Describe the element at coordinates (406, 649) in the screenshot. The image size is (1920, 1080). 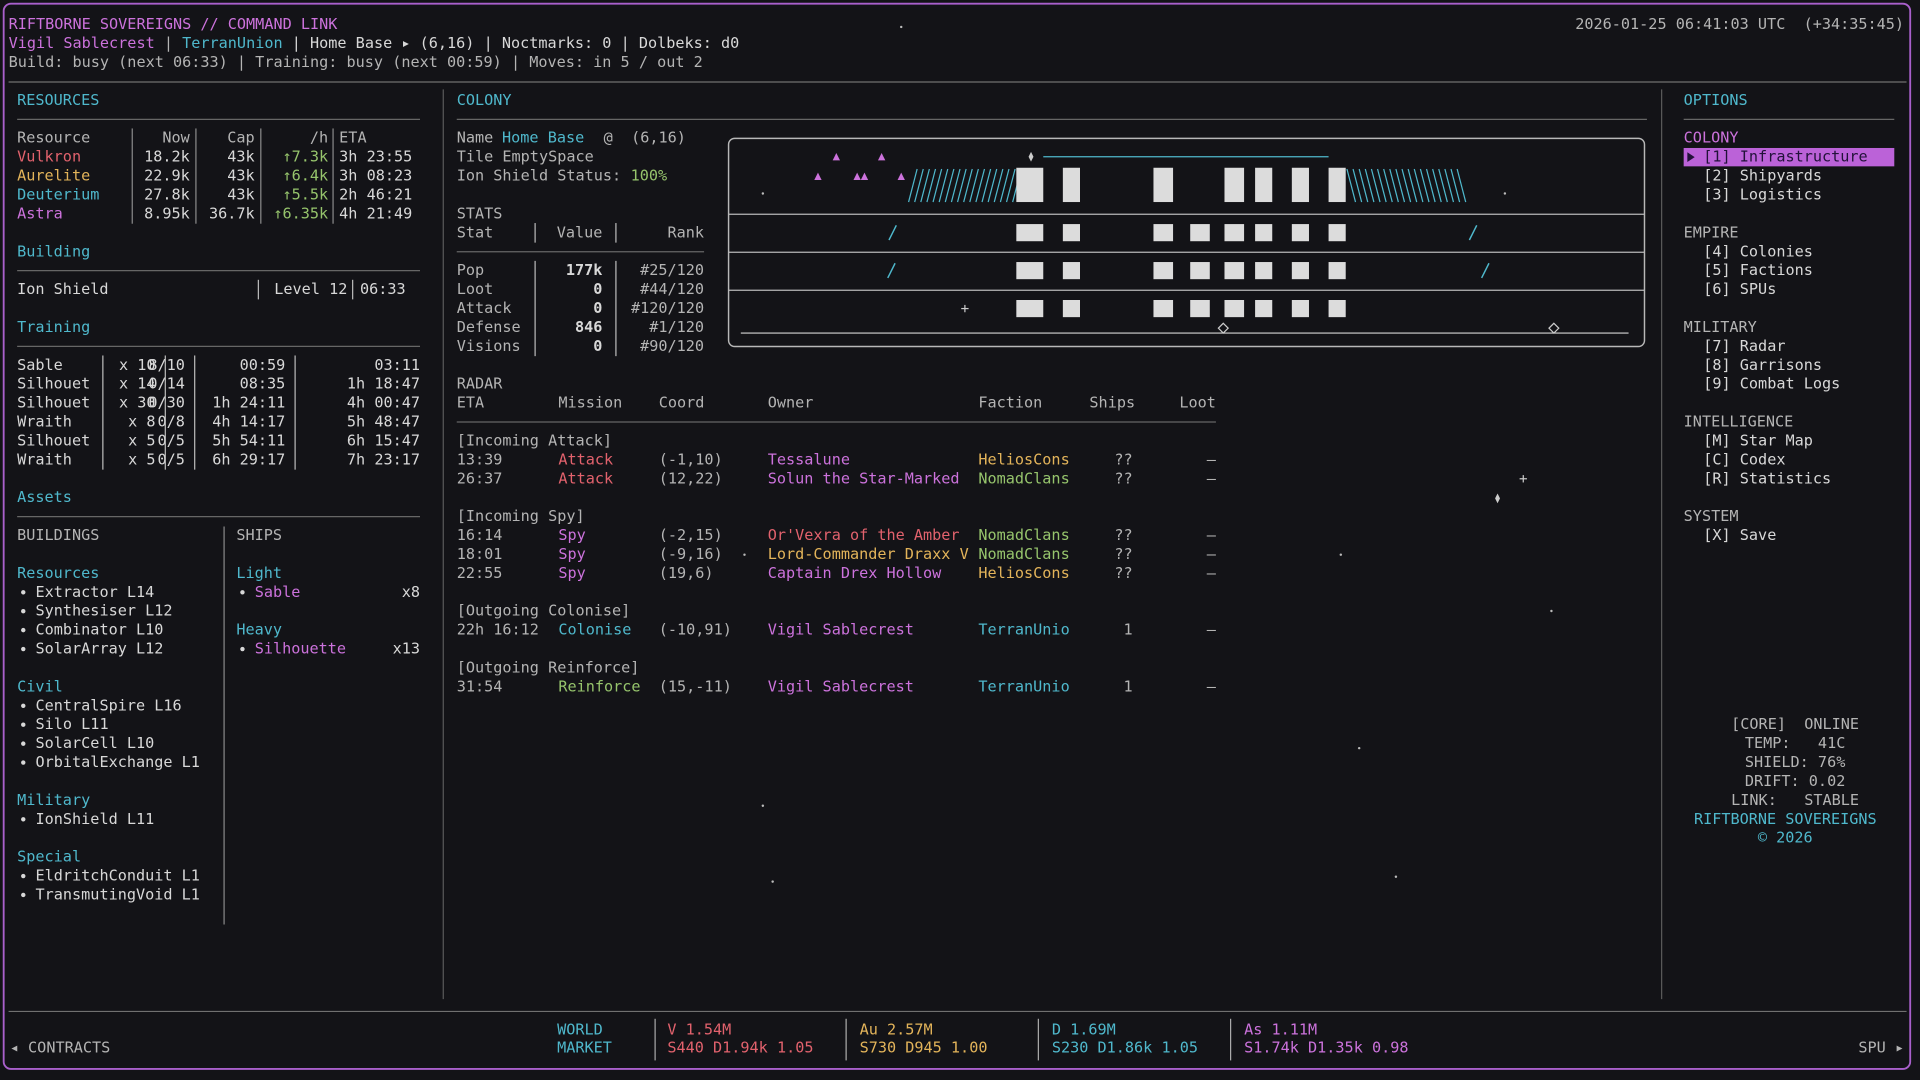
I see `ship-count: x13` at that location.